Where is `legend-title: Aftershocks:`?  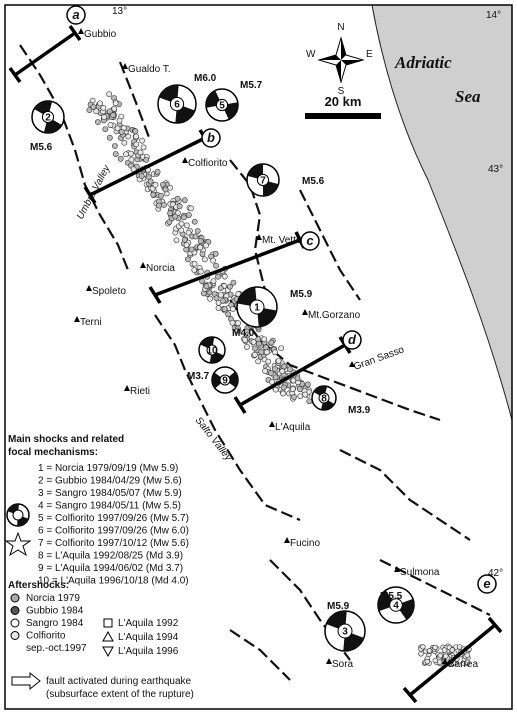
legend-title: Aftershocks: is located at coordinates (38, 585).